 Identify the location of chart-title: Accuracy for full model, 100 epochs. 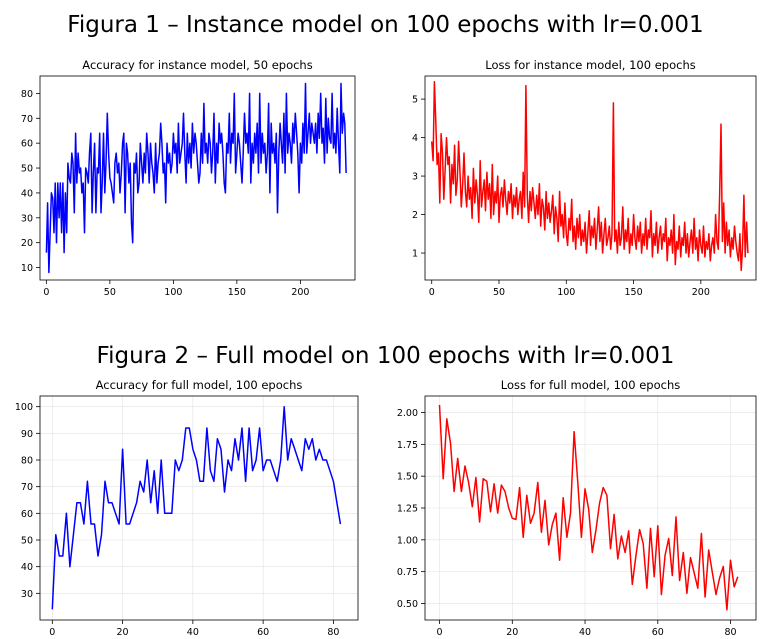
(199, 385).